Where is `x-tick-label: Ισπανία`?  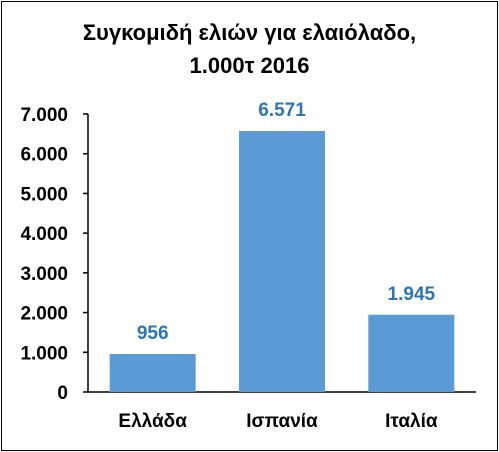
x-tick-label: Ισπανία is located at coordinates (282, 421).